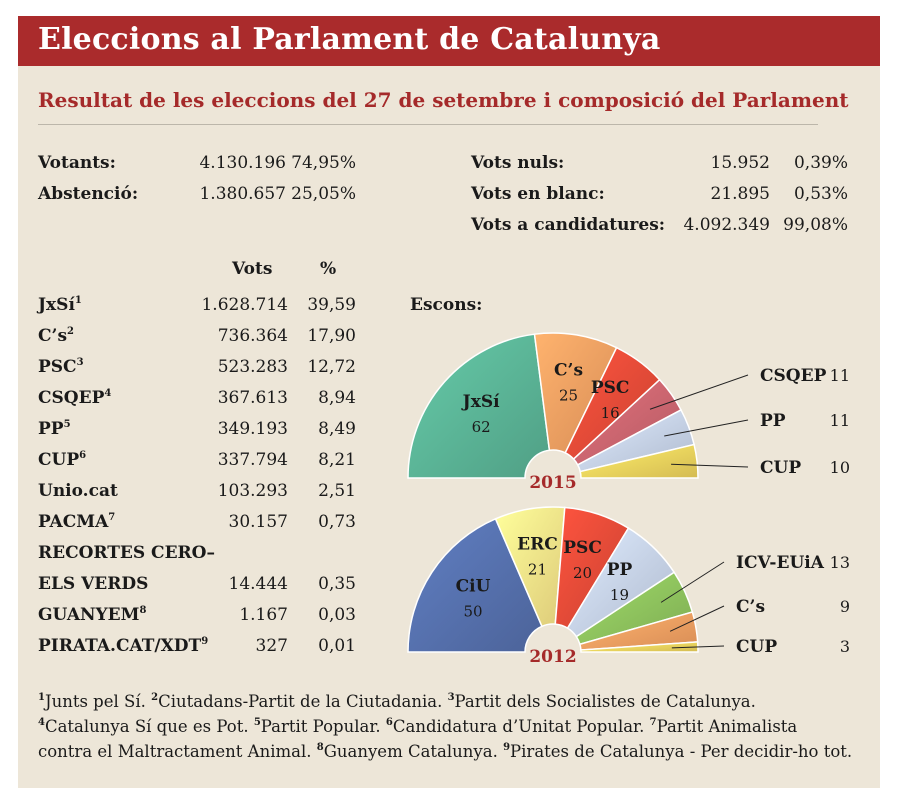  Describe the element at coordinates (331, 336) in the screenshot. I see `party-pct: 17,90` at that location.